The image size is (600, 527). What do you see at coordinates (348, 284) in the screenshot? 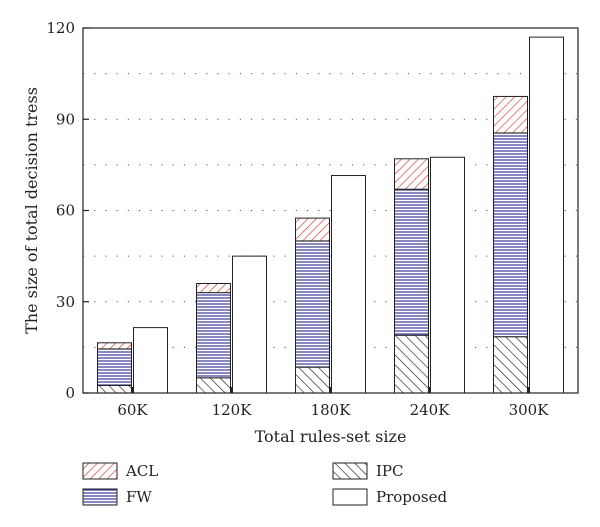
I see `bar-proposed-180K` at bounding box center [348, 284].